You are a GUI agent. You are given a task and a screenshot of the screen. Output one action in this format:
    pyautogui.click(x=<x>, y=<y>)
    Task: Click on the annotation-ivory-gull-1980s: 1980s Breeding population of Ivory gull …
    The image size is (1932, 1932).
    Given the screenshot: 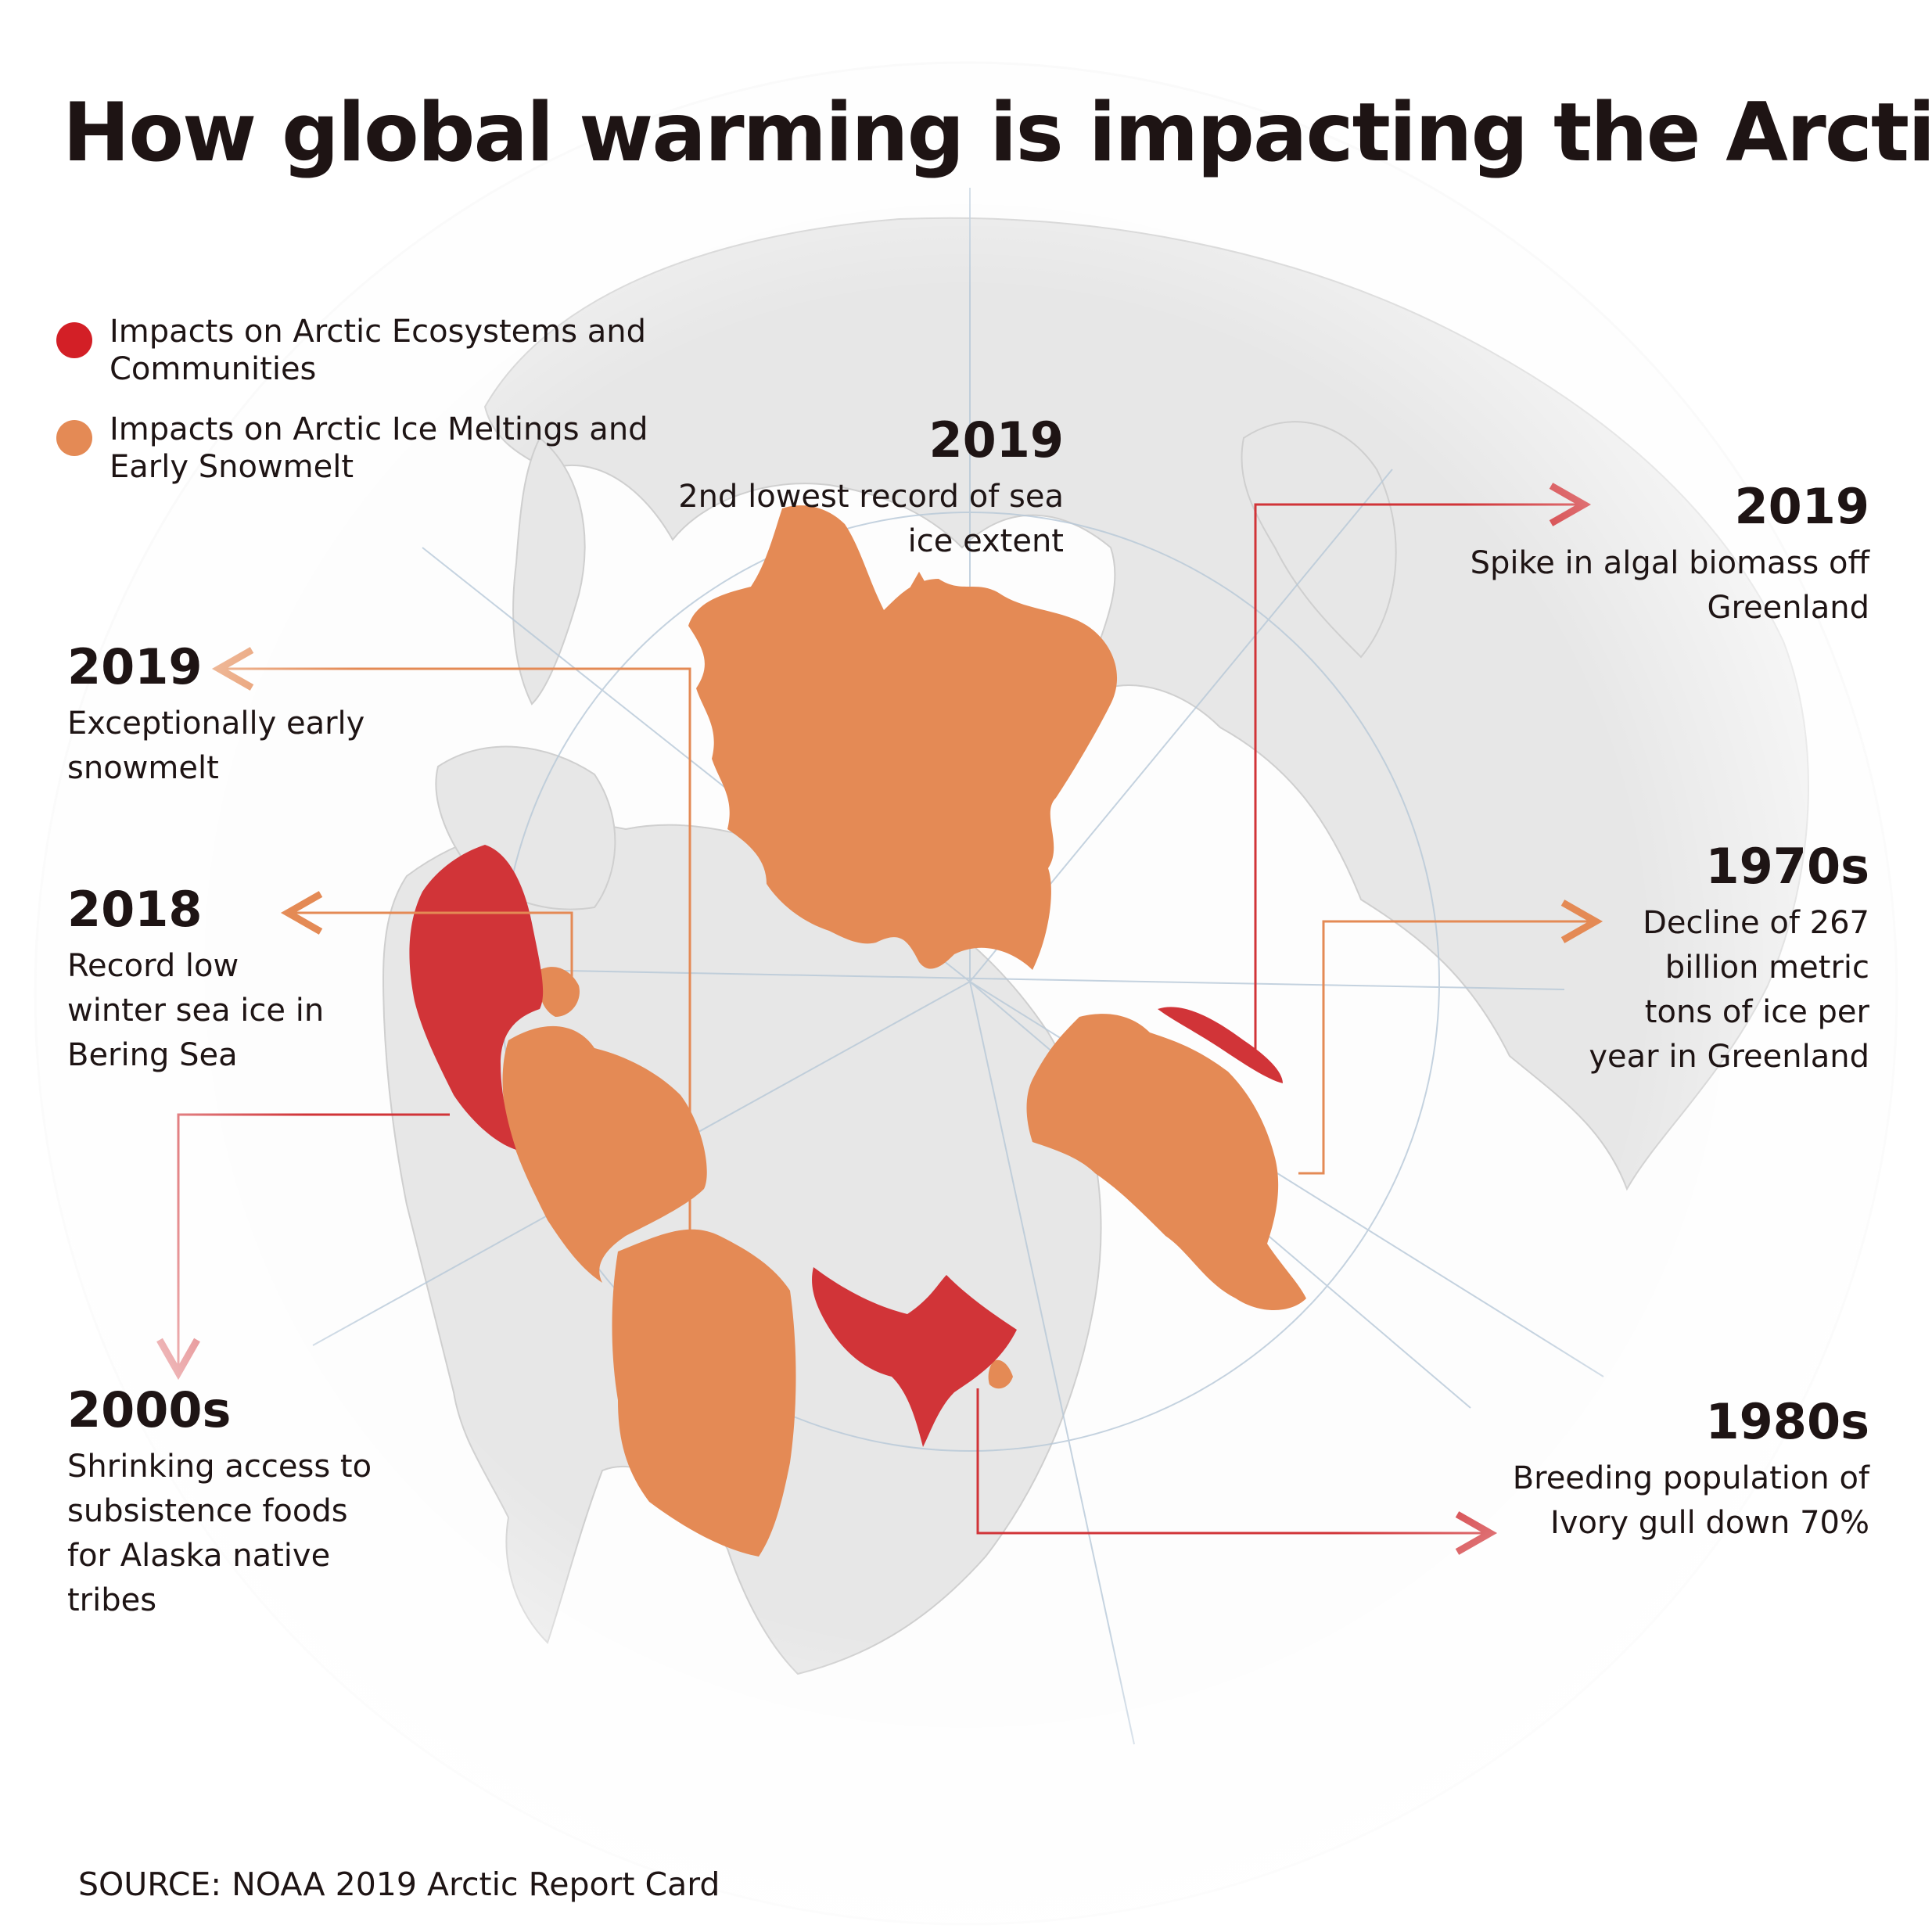 What is the action you would take?
    pyautogui.click(x=1689, y=1469)
    